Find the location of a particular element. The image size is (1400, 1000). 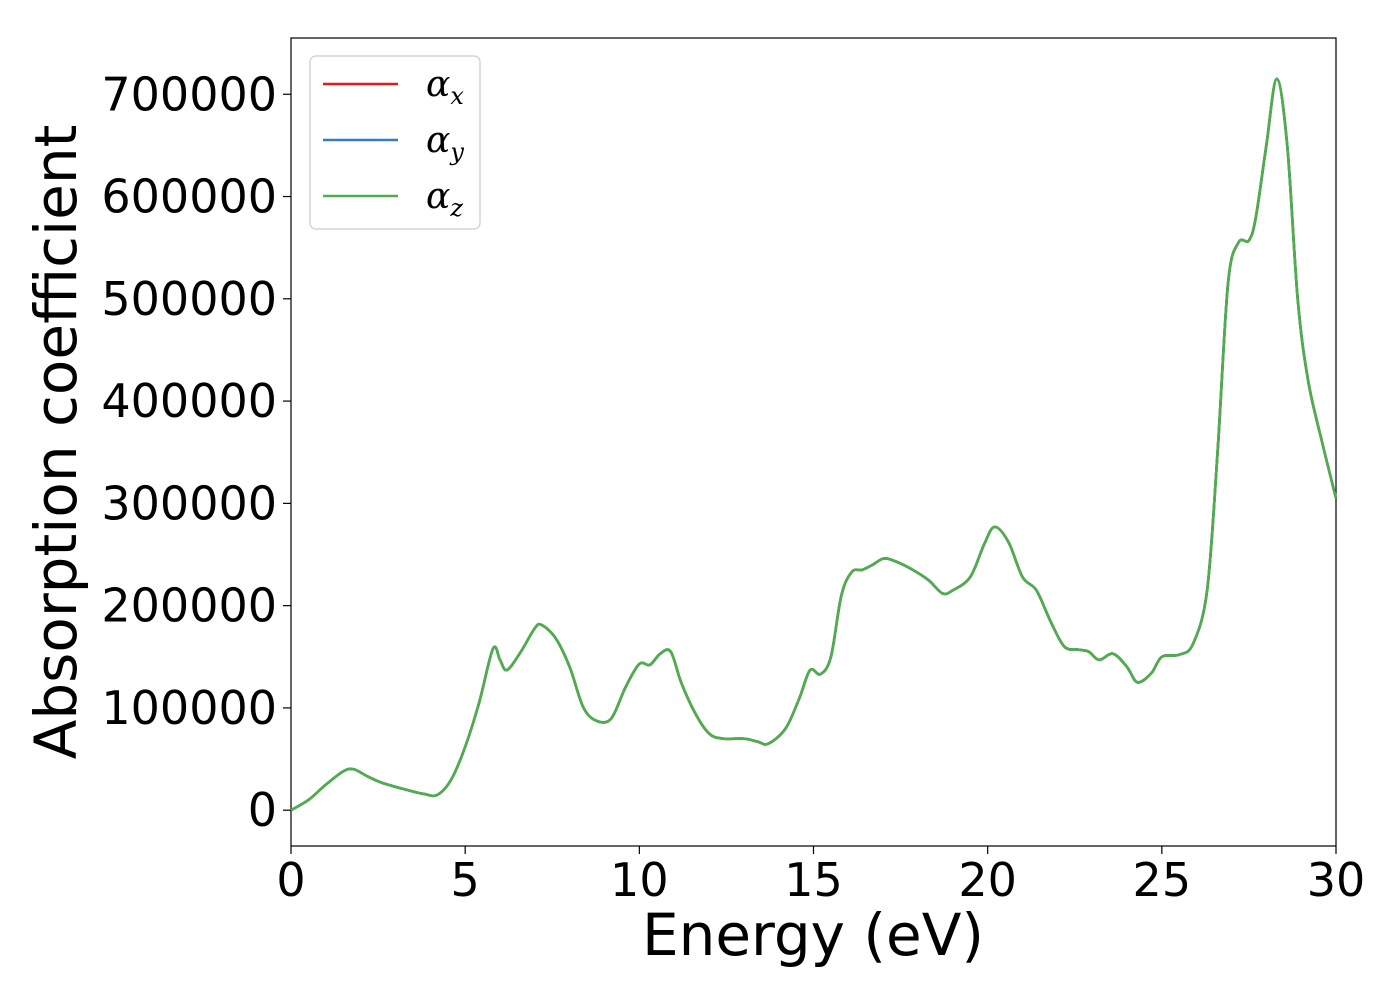

y-tick-label: 0 is located at coordinates (262, 810).